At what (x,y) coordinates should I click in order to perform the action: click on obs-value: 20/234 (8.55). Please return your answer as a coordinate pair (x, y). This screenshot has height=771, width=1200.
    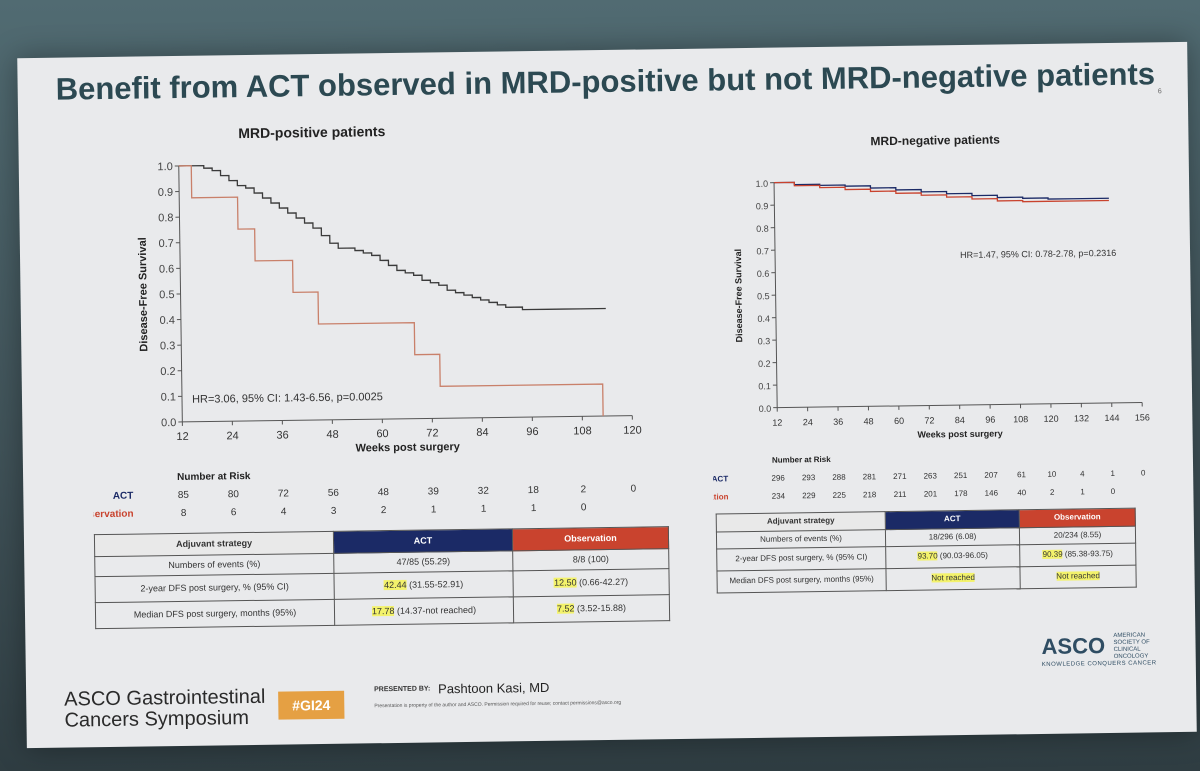
    Looking at the image, I should click on (1077, 535).